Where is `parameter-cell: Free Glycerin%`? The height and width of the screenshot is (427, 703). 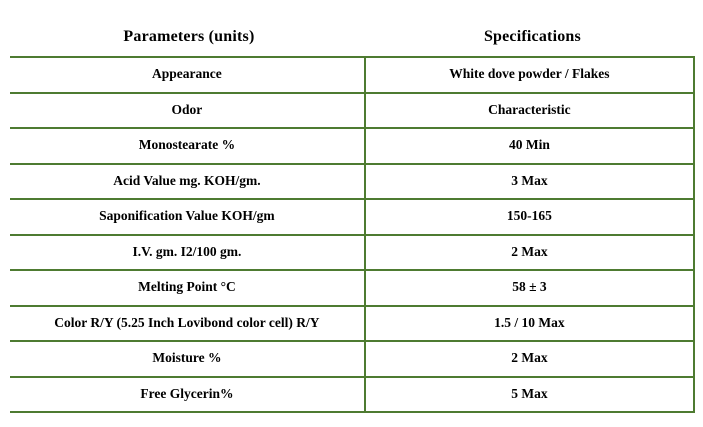
parameter-cell: Free Glycerin% is located at coordinates (188, 394).